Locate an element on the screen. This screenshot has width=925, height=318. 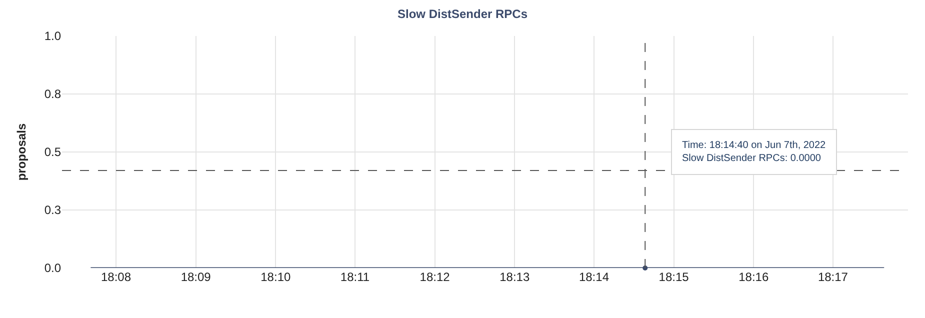
y-tick-label: 0.0 is located at coordinates (53, 268).